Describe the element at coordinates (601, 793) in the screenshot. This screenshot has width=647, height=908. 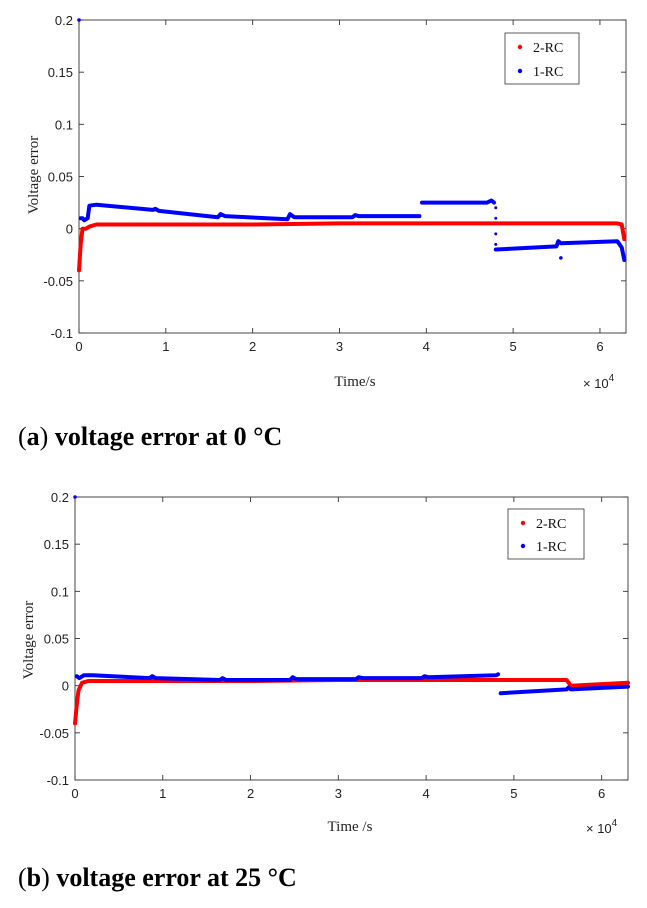
I see `chart-b-xtick-label: 6` at that location.